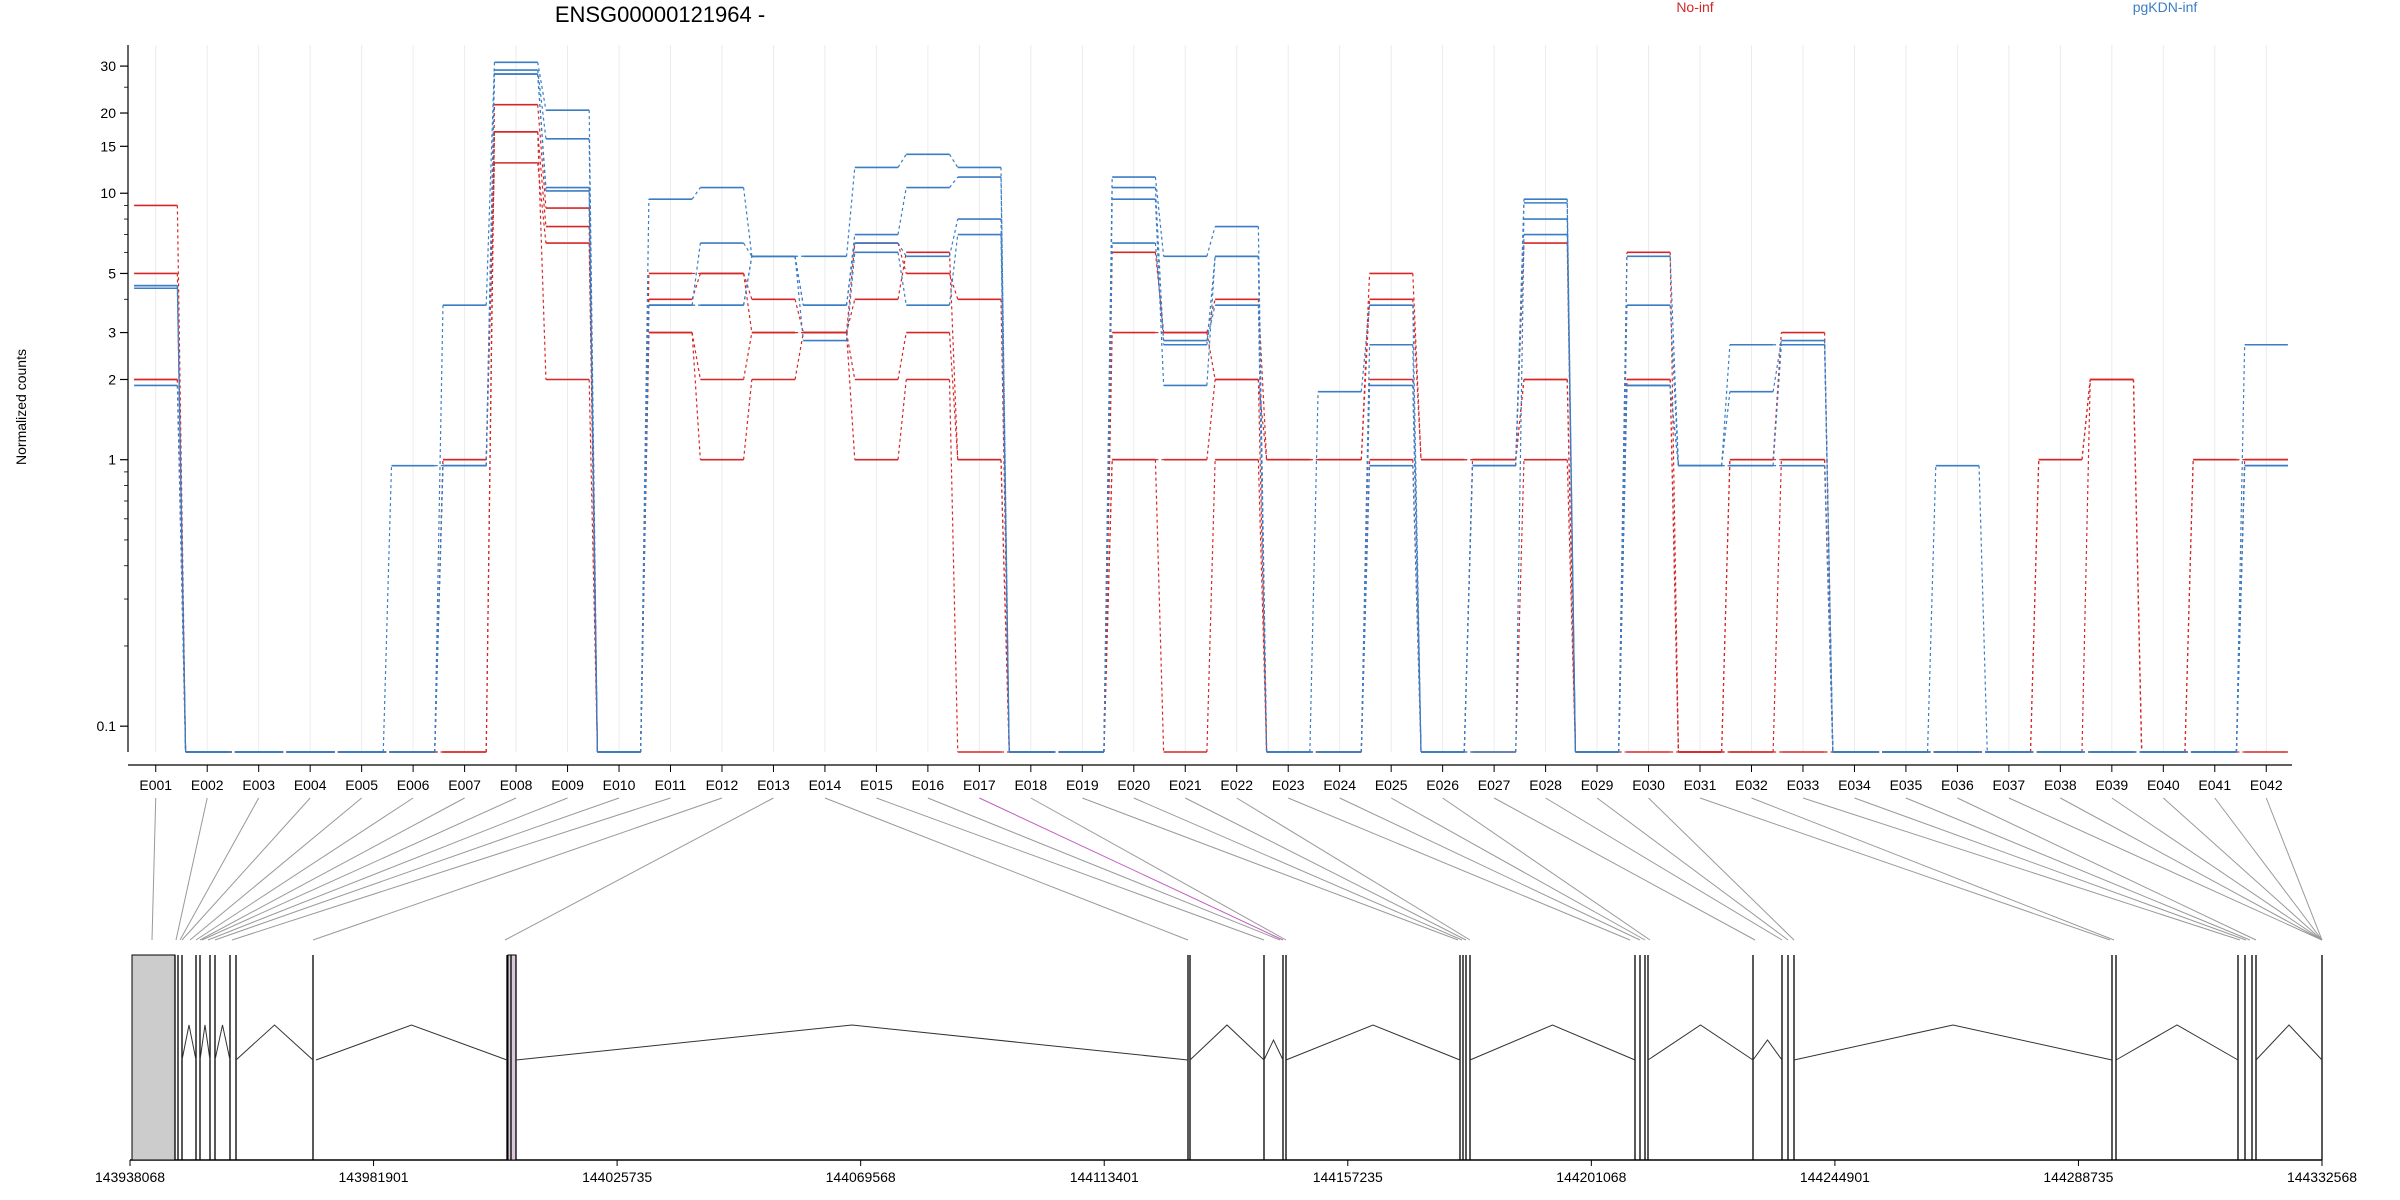 The image size is (2400, 1200). What do you see at coordinates (1133, 785) in the screenshot?
I see `x-tick-label: E020` at bounding box center [1133, 785].